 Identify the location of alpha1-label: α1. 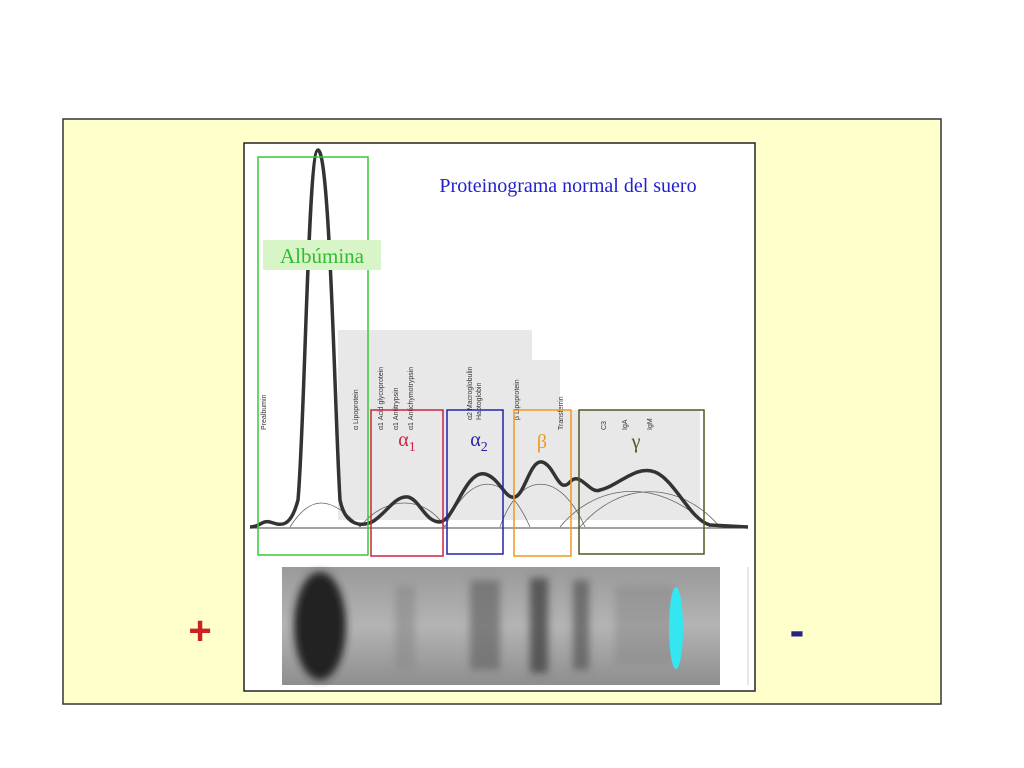
(406, 442).